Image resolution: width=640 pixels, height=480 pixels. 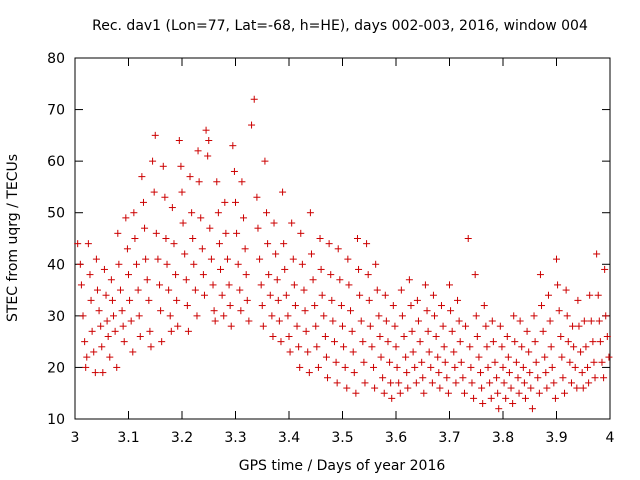 What do you see at coordinates (56, 111) in the screenshot?
I see `y-tick-label: 70` at bounding box center [56, 111].